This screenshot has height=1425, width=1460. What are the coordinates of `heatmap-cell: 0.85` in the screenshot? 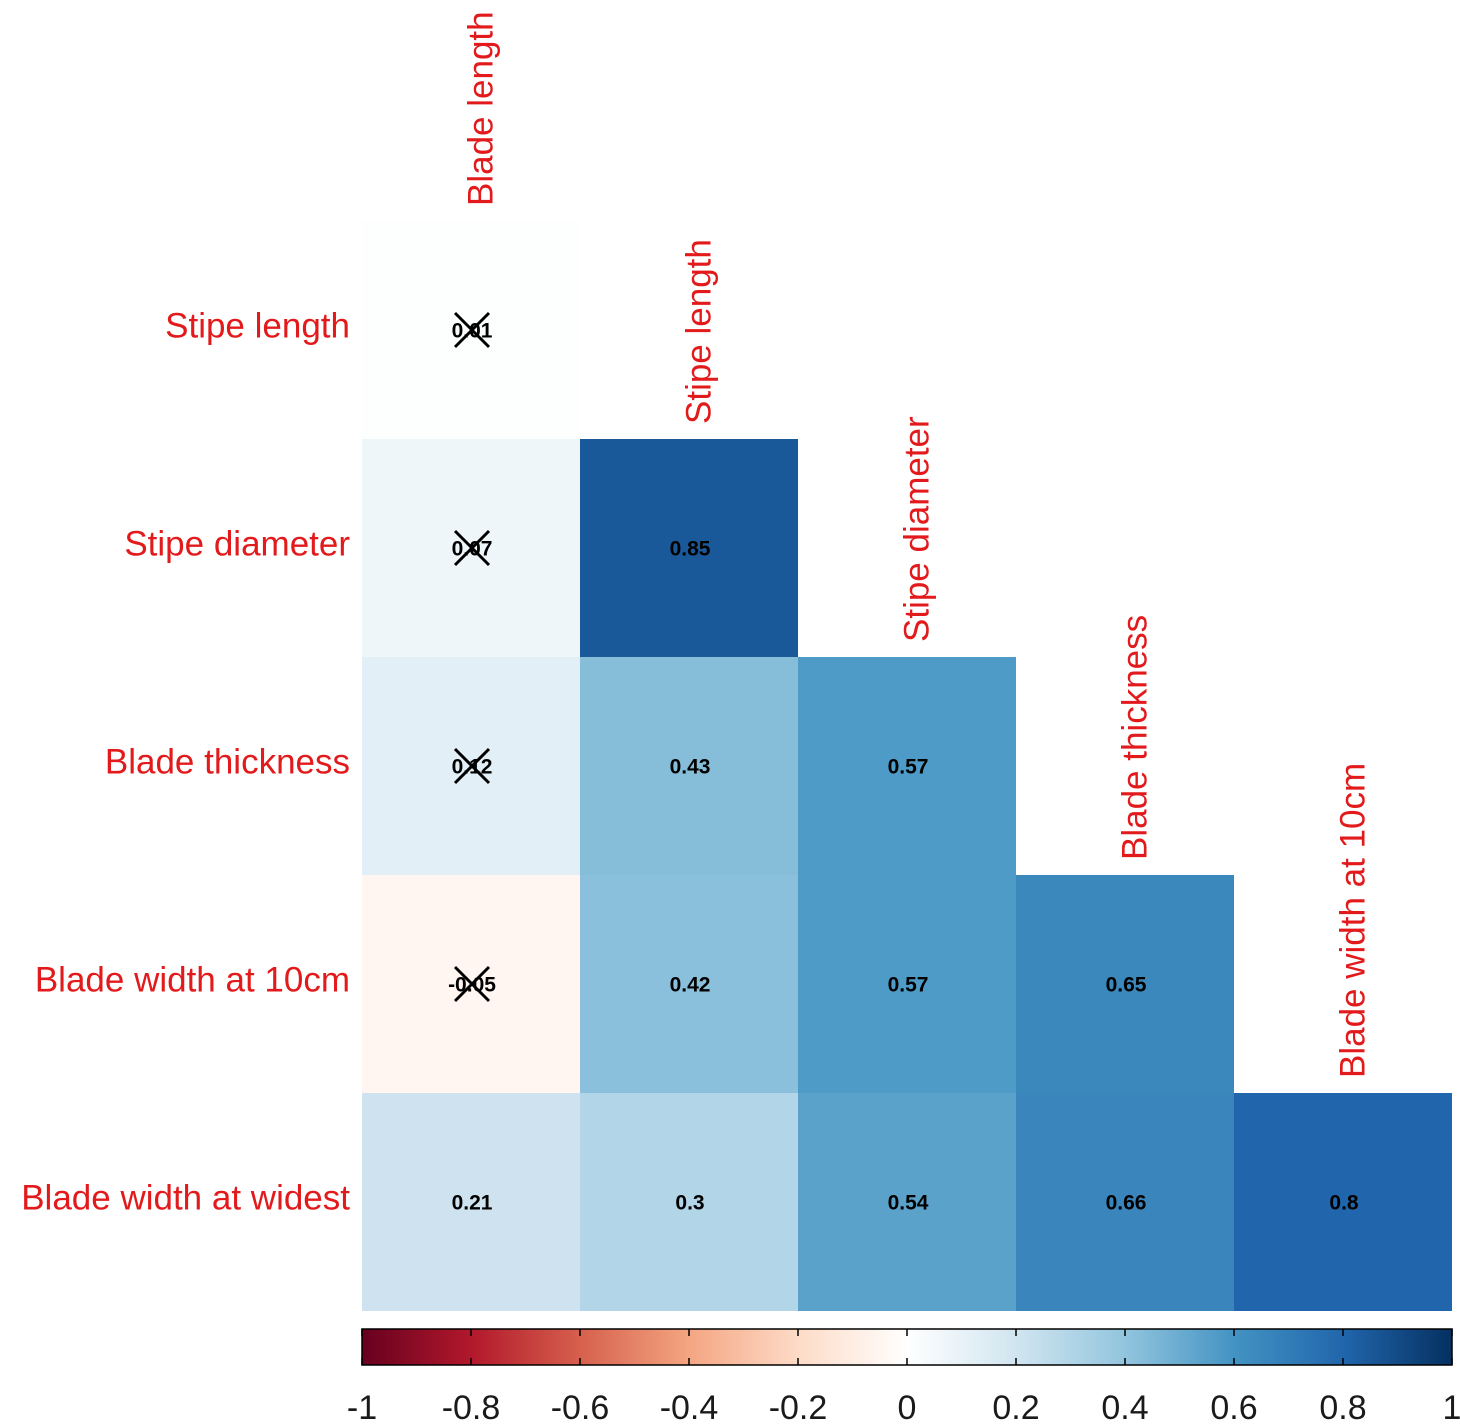 It's located at (689, 548).